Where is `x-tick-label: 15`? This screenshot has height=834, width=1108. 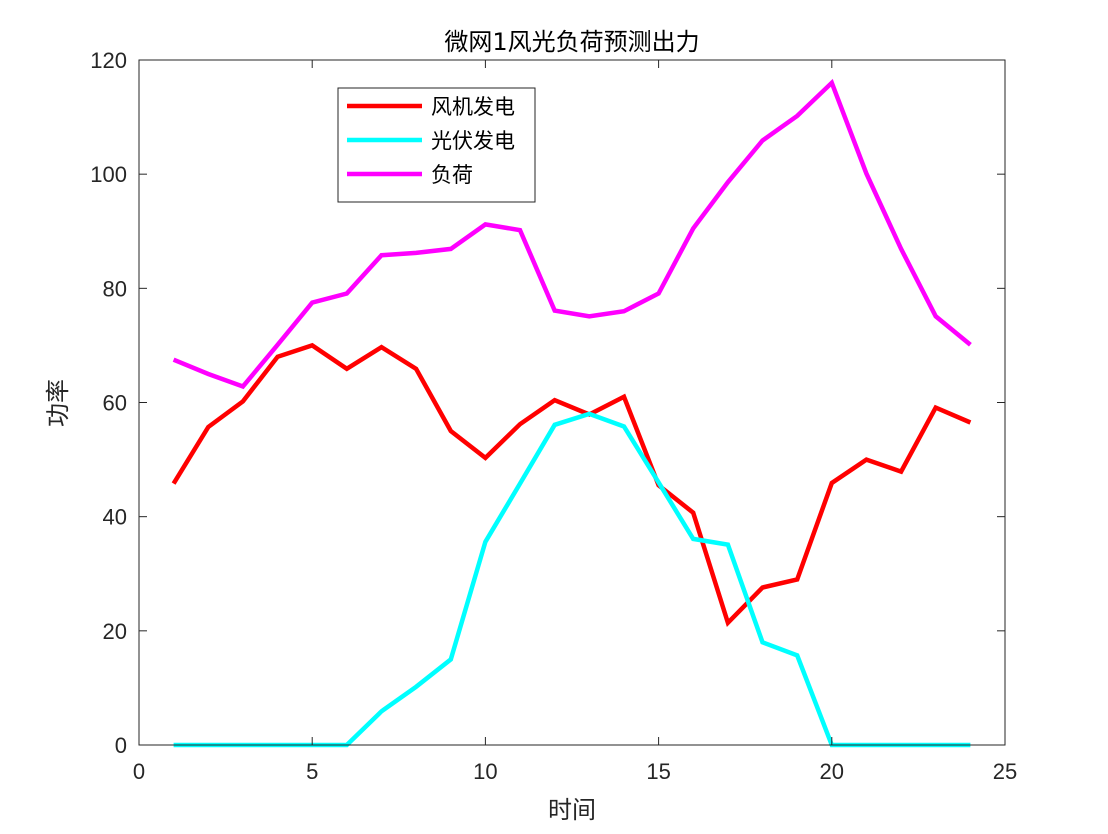
x-tick-label: 15 is located at coordinates (658, 771).